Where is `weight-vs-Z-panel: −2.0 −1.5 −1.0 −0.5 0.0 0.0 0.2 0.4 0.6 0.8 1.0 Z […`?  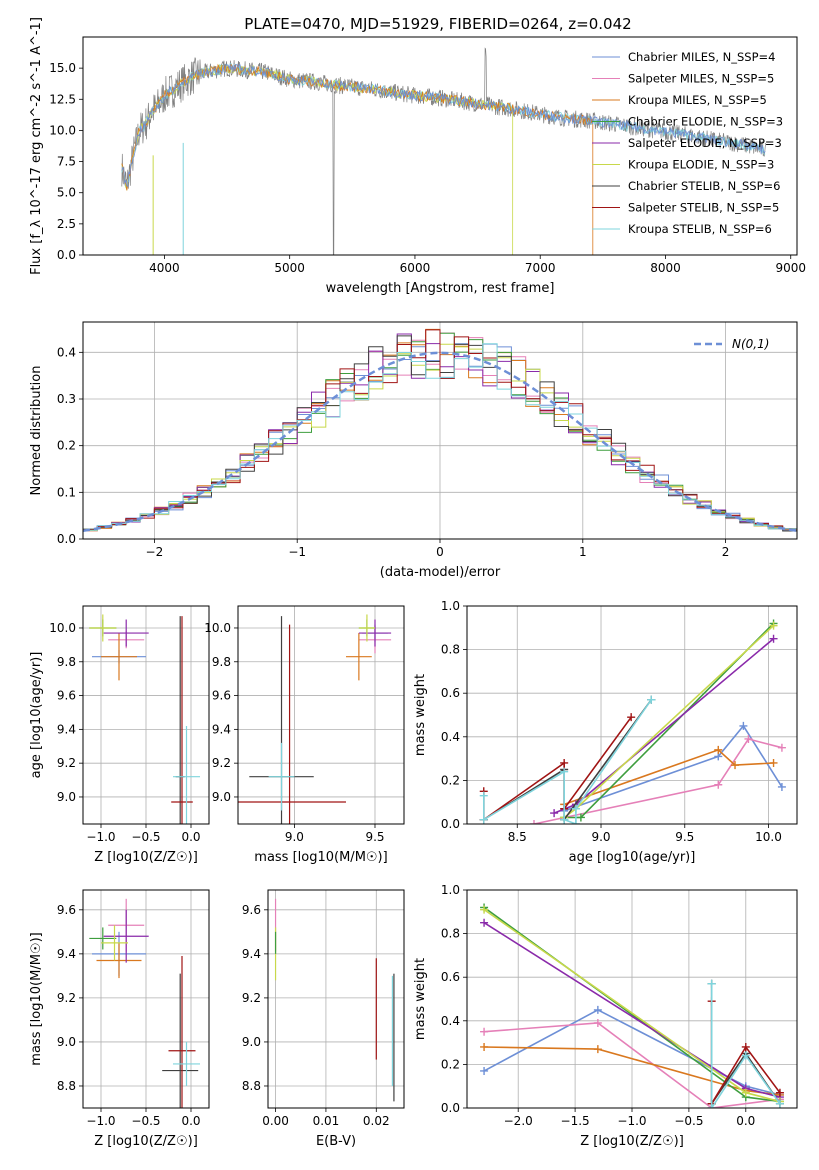 weight-vs-Z-panel: −2.0 −1.5 −1.0 −0.5 0.0 0.0 0.2 0.4 0.6 0.8 1.0 Z [… is located at coordinates (605, 1016).